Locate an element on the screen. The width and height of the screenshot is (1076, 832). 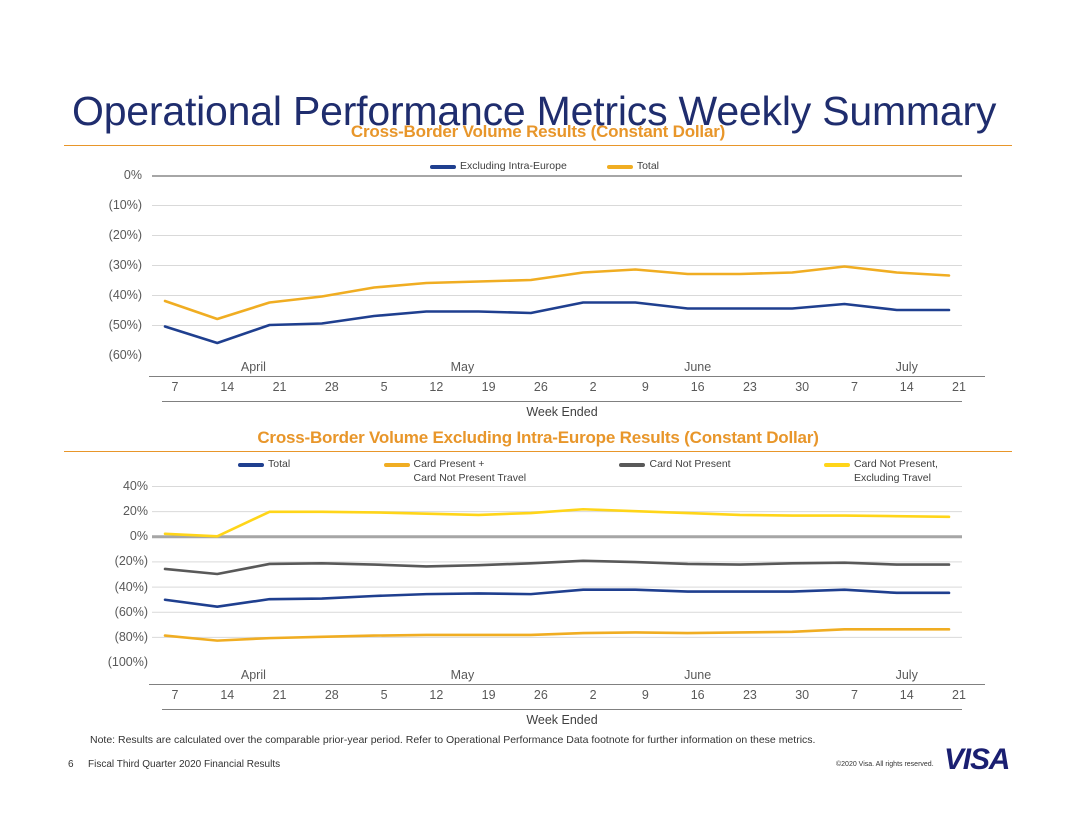
visa-logo: VISA is located at coordinates (977, 759).